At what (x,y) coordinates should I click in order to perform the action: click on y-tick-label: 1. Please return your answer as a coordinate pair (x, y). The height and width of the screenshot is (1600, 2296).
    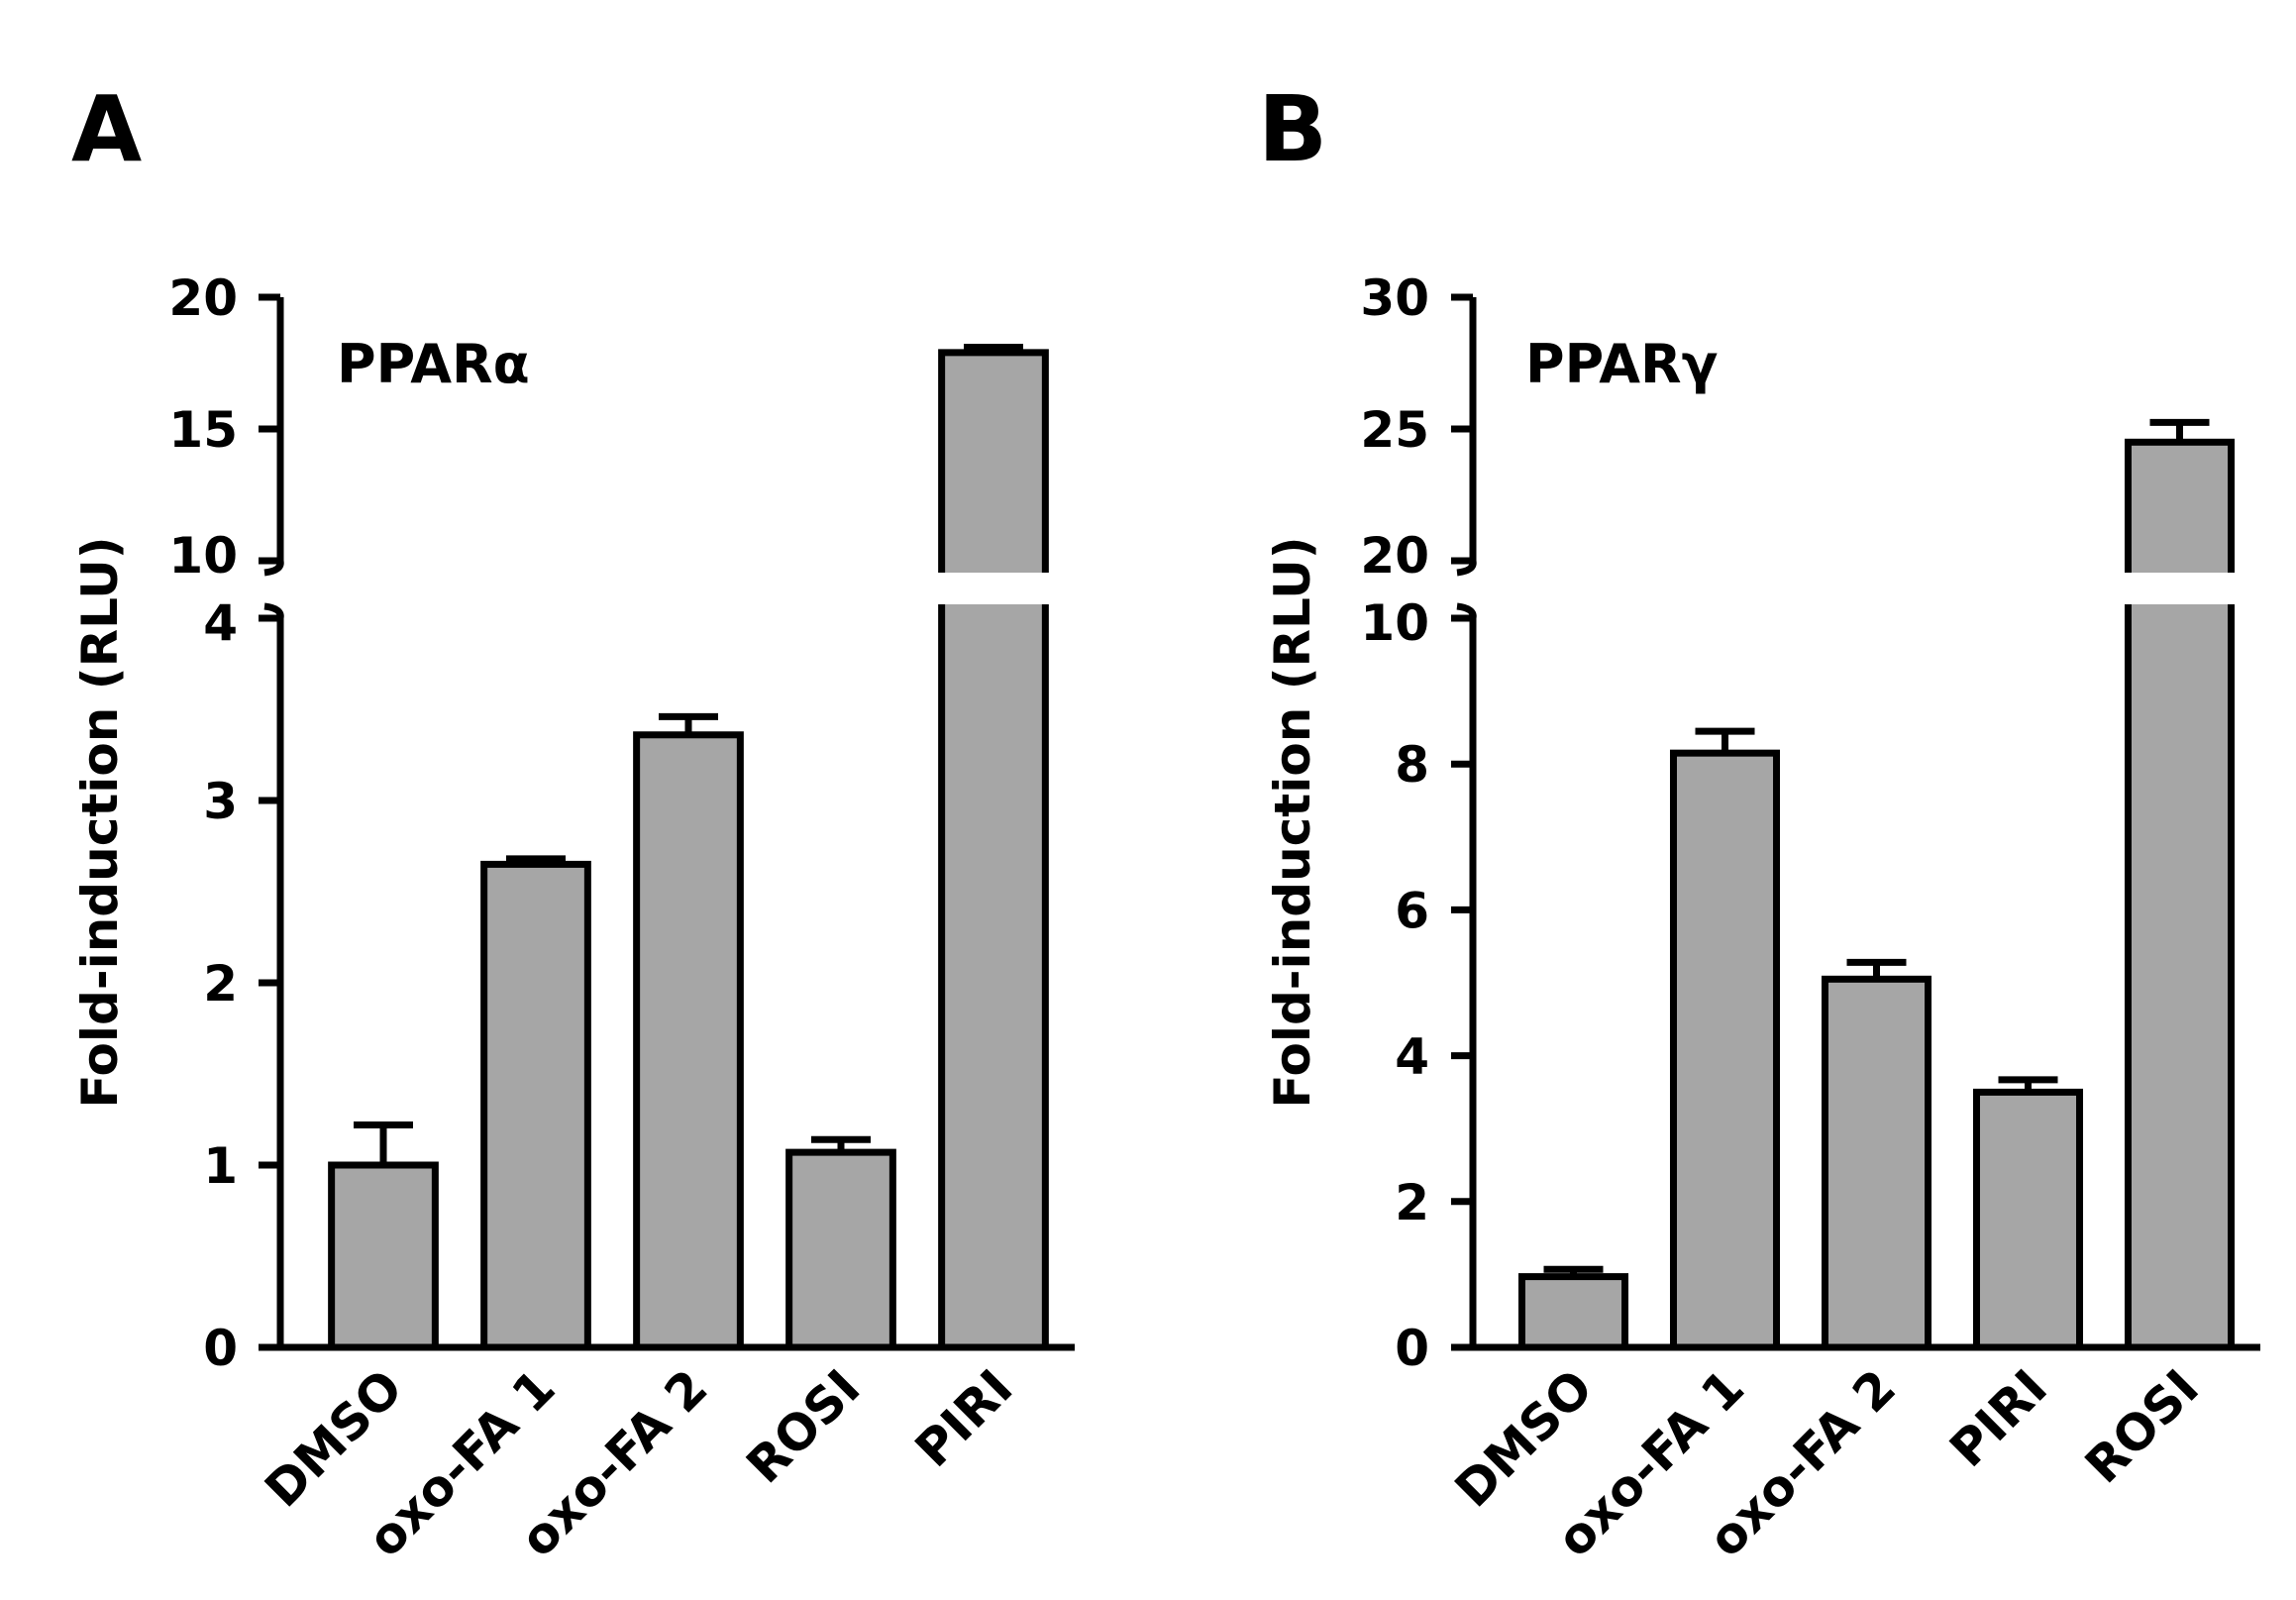
    Looking at the image, I should click on (220, 1166).